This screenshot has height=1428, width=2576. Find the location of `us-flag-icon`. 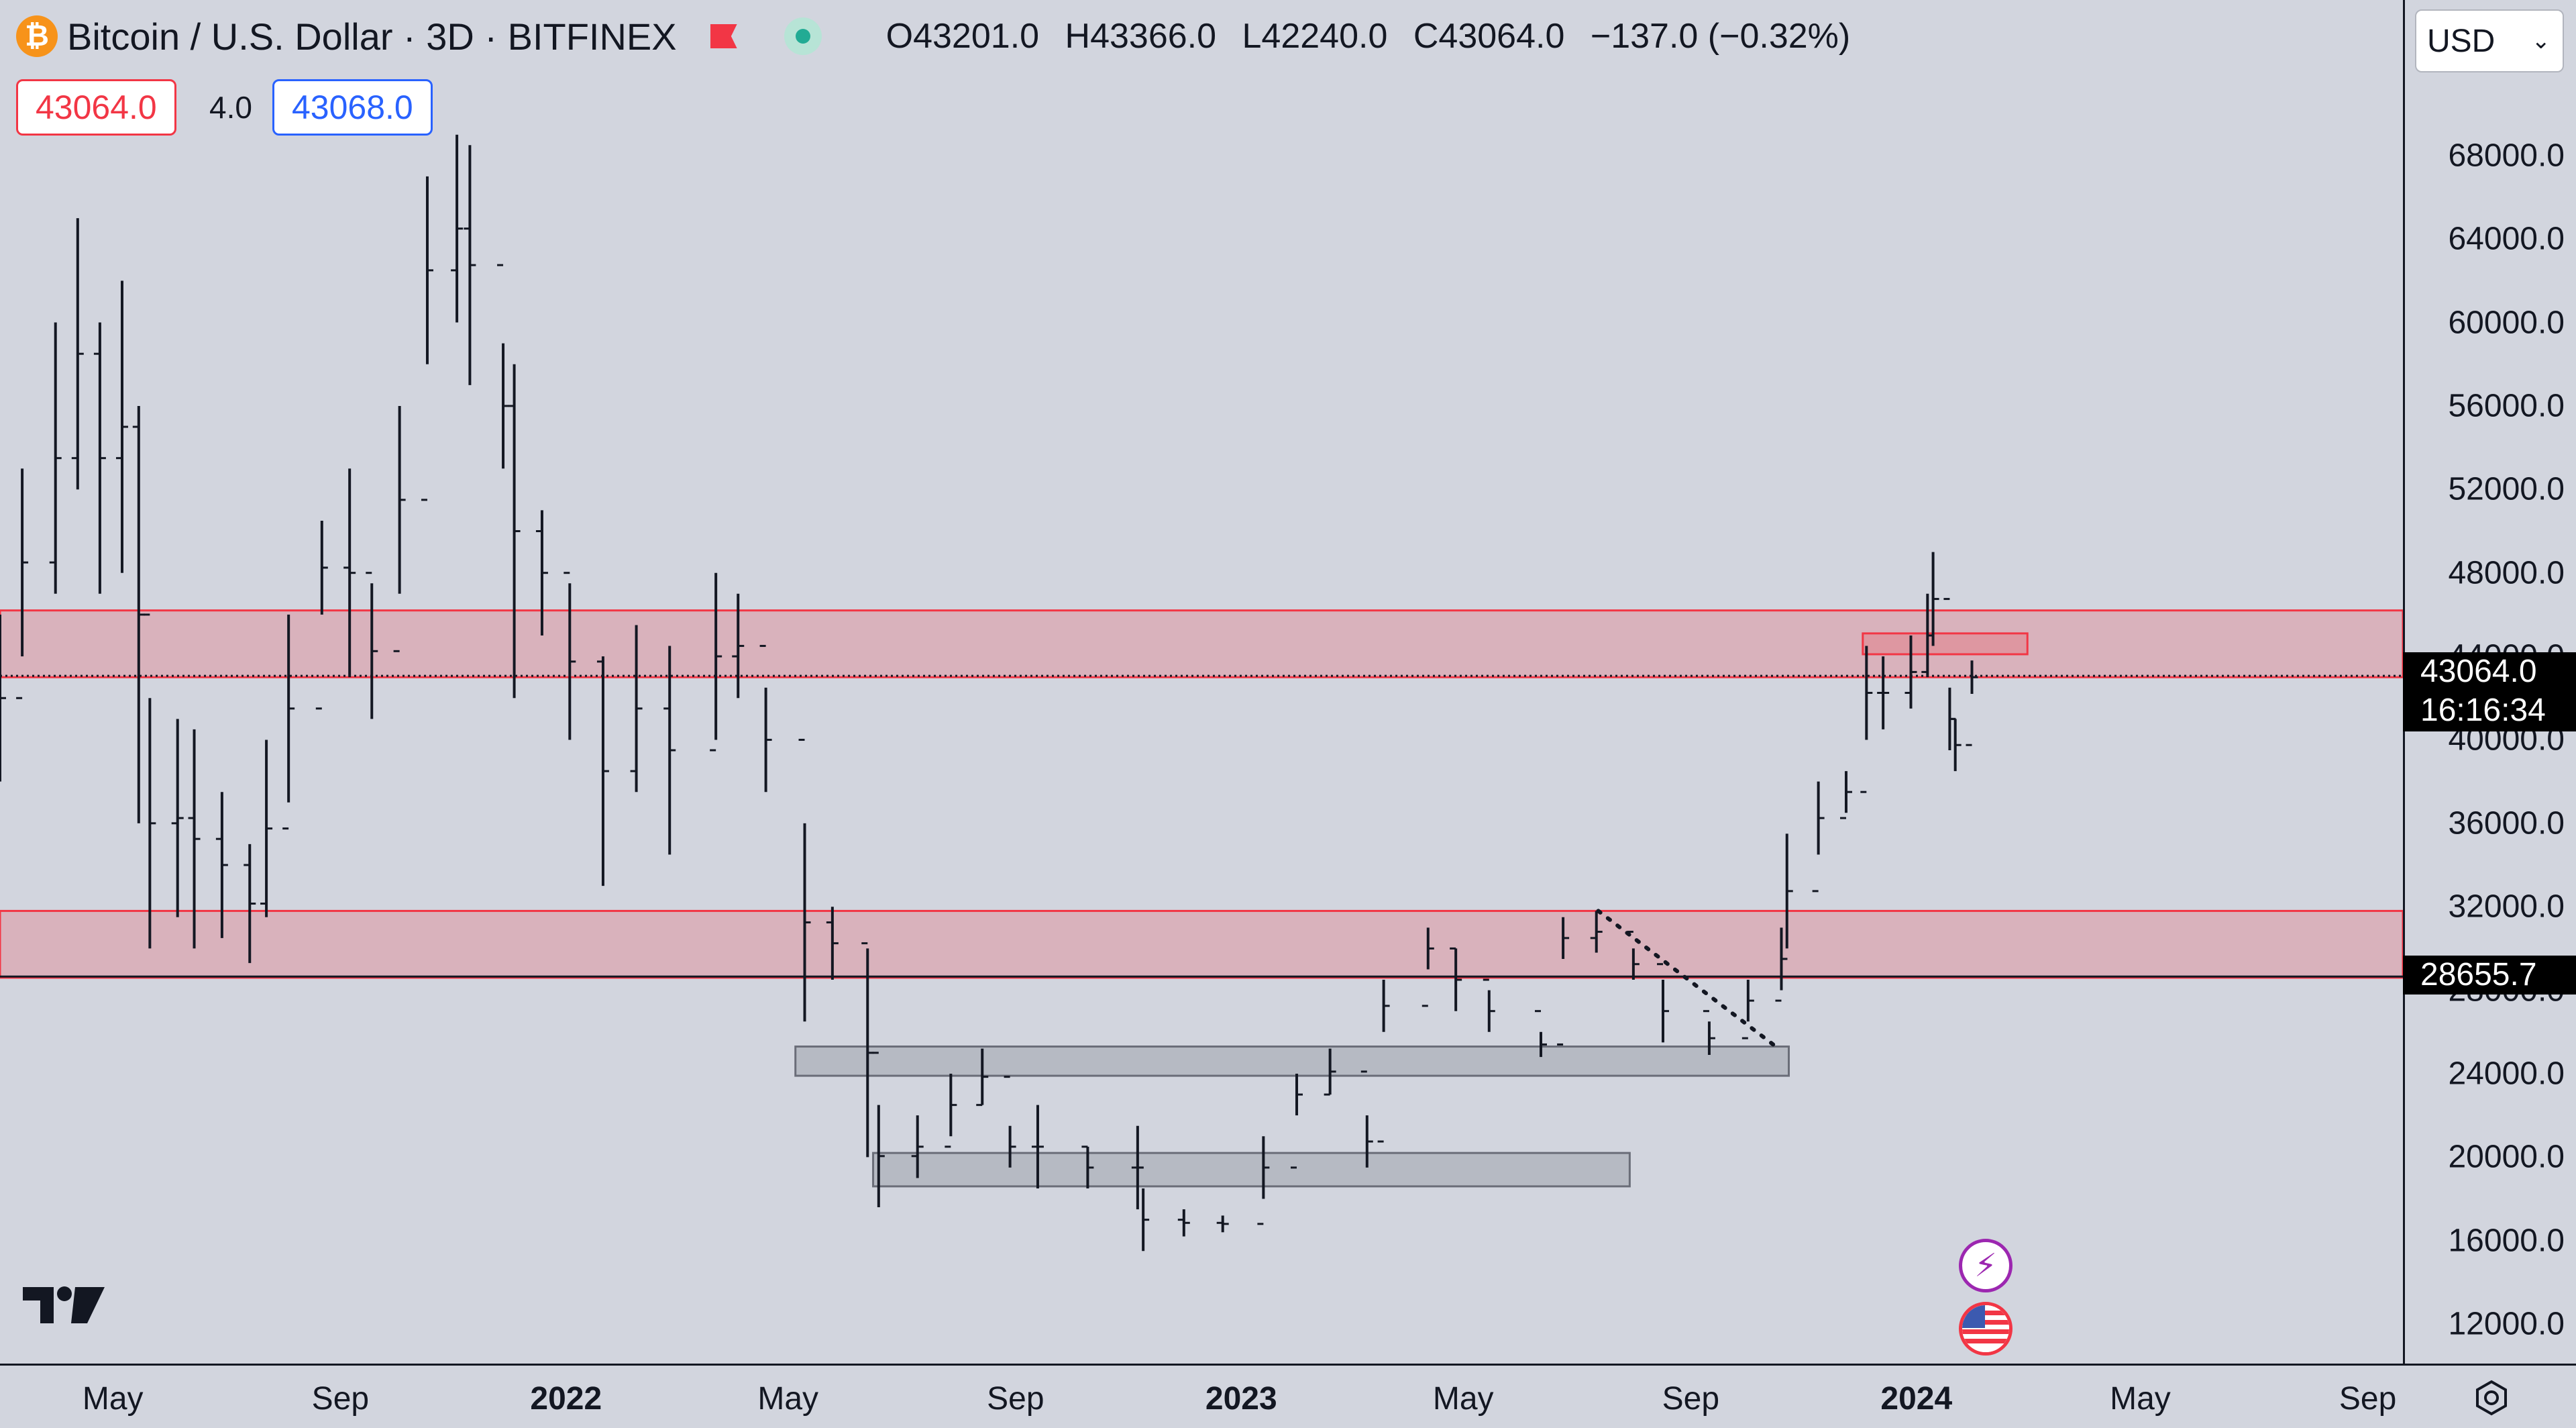

us-flag-icon is located at coordinates (1985, 1329).